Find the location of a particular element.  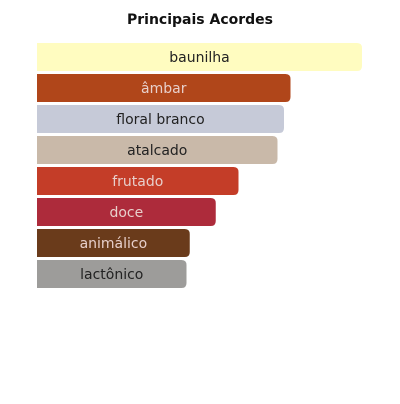

bar-label: âmbar is located at coordinates (164, 89).